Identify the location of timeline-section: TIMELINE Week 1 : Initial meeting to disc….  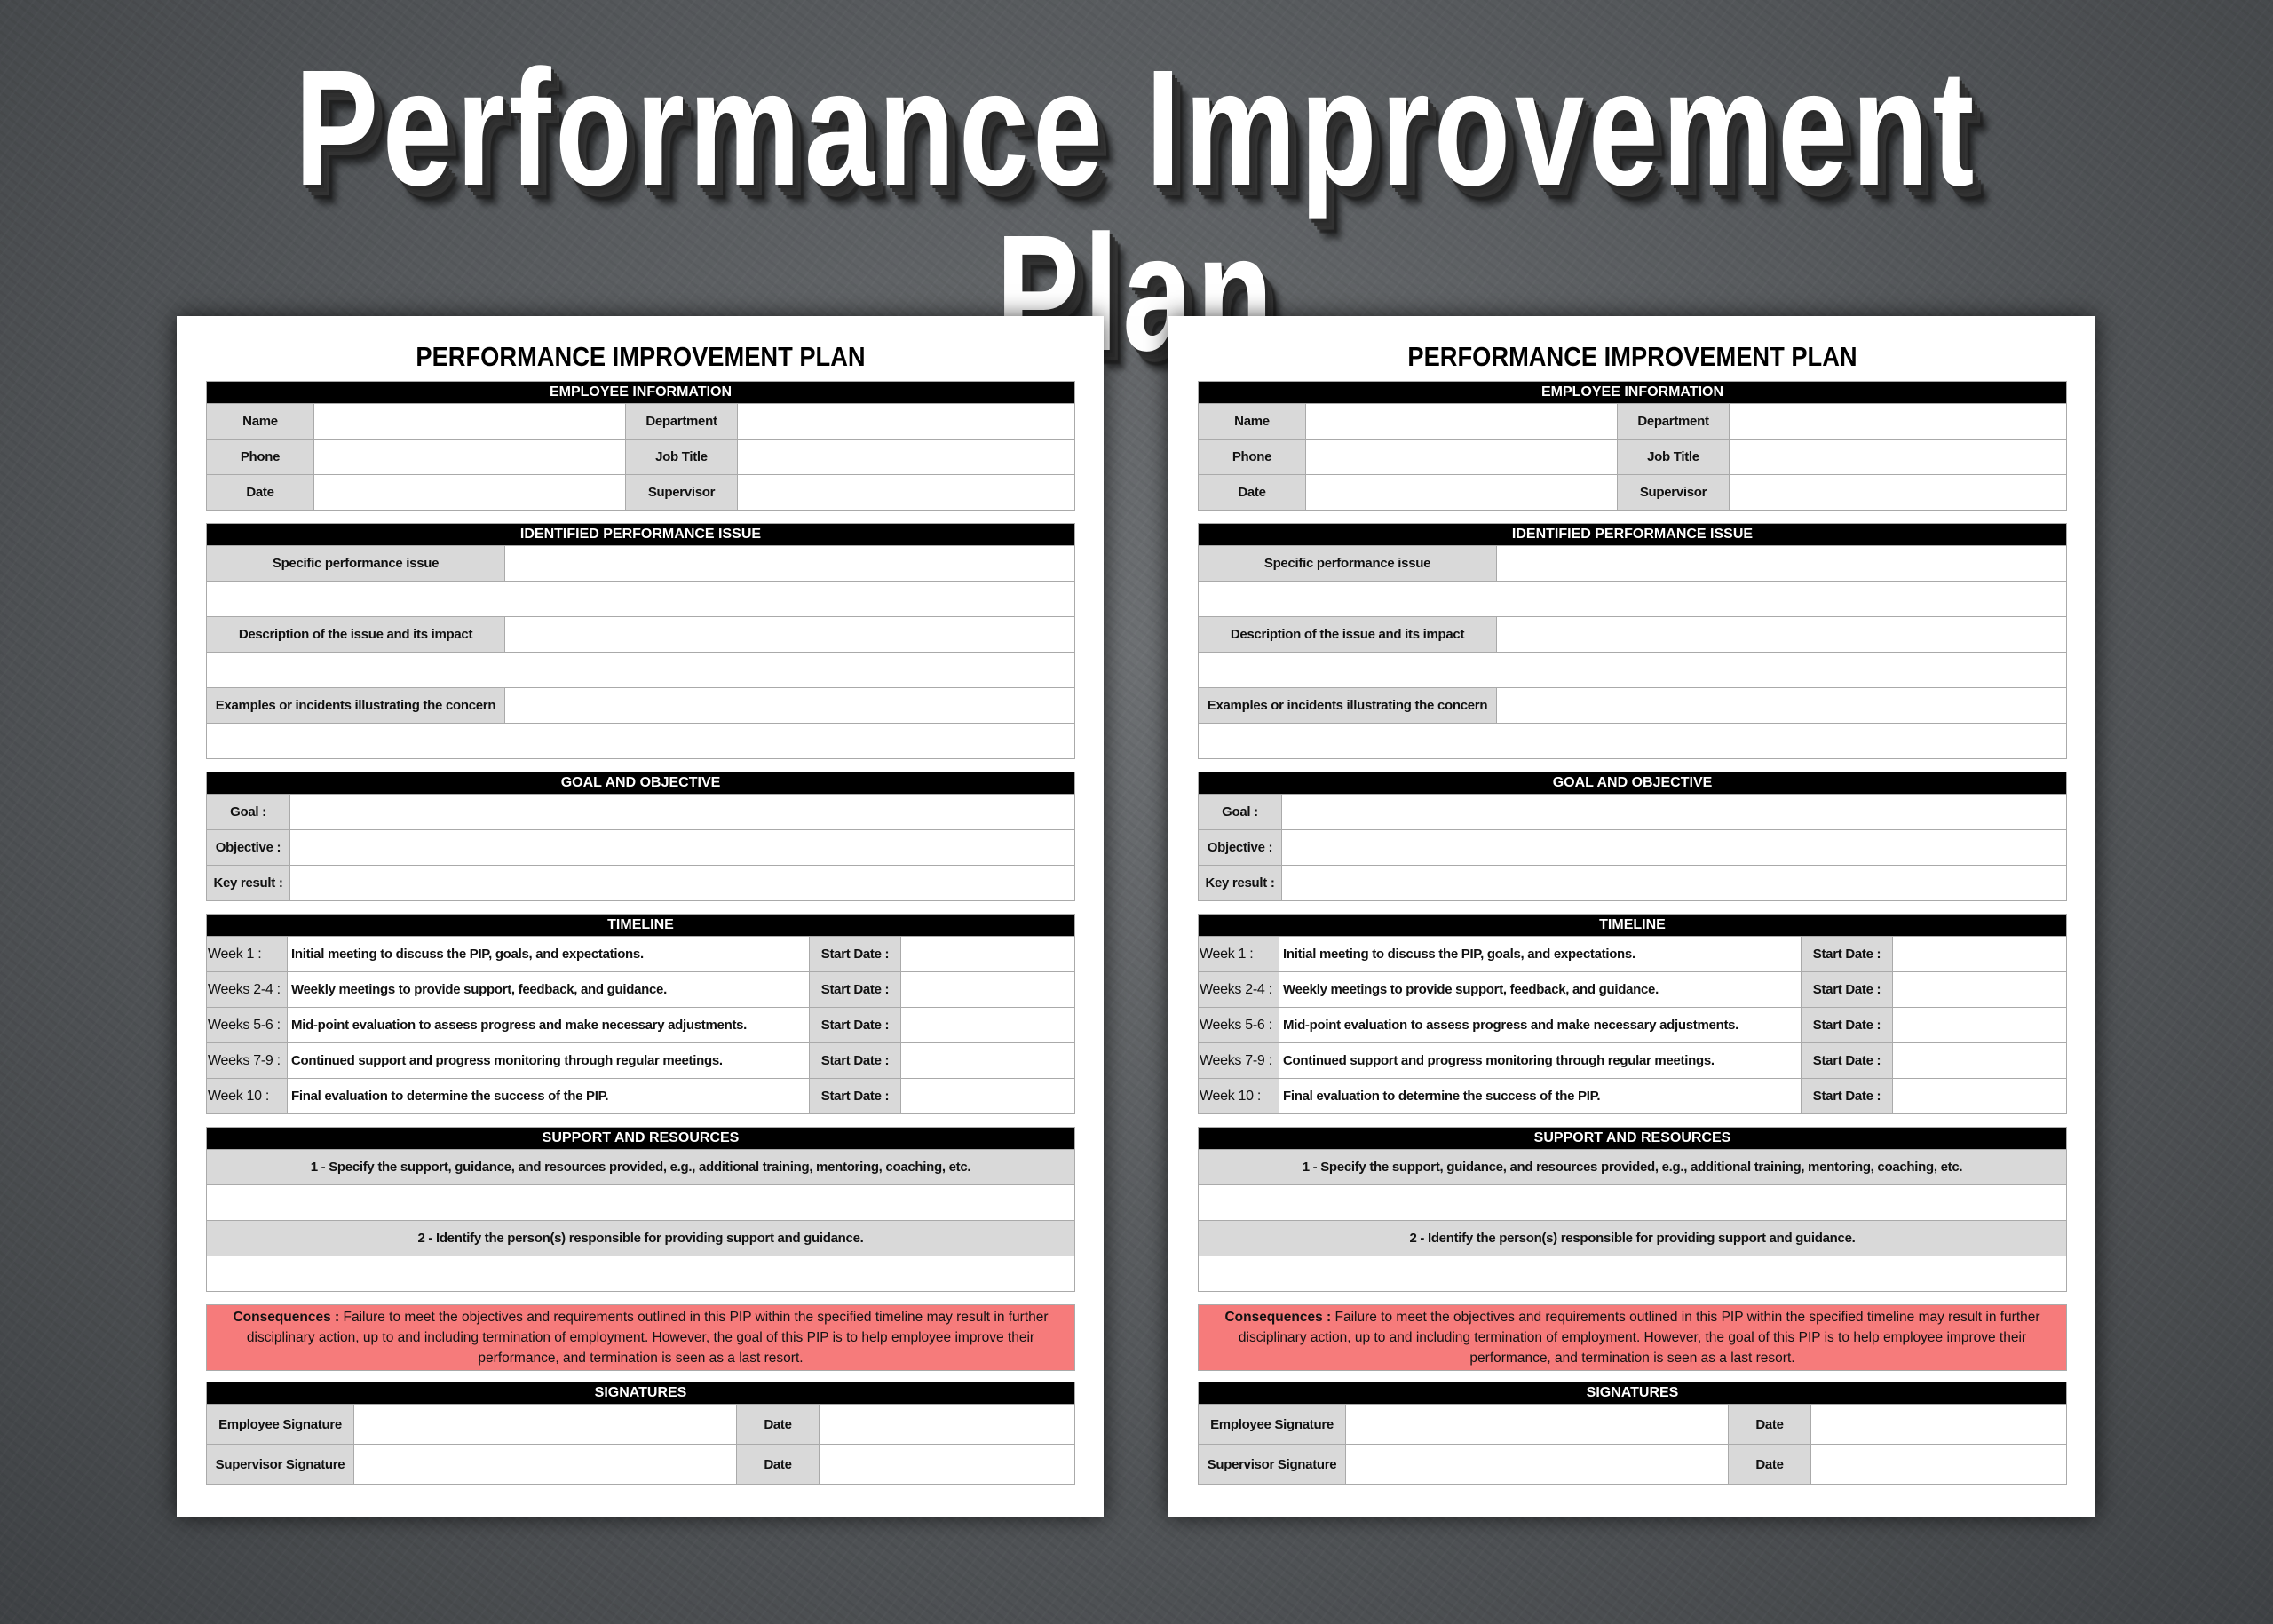
(640, 1014).